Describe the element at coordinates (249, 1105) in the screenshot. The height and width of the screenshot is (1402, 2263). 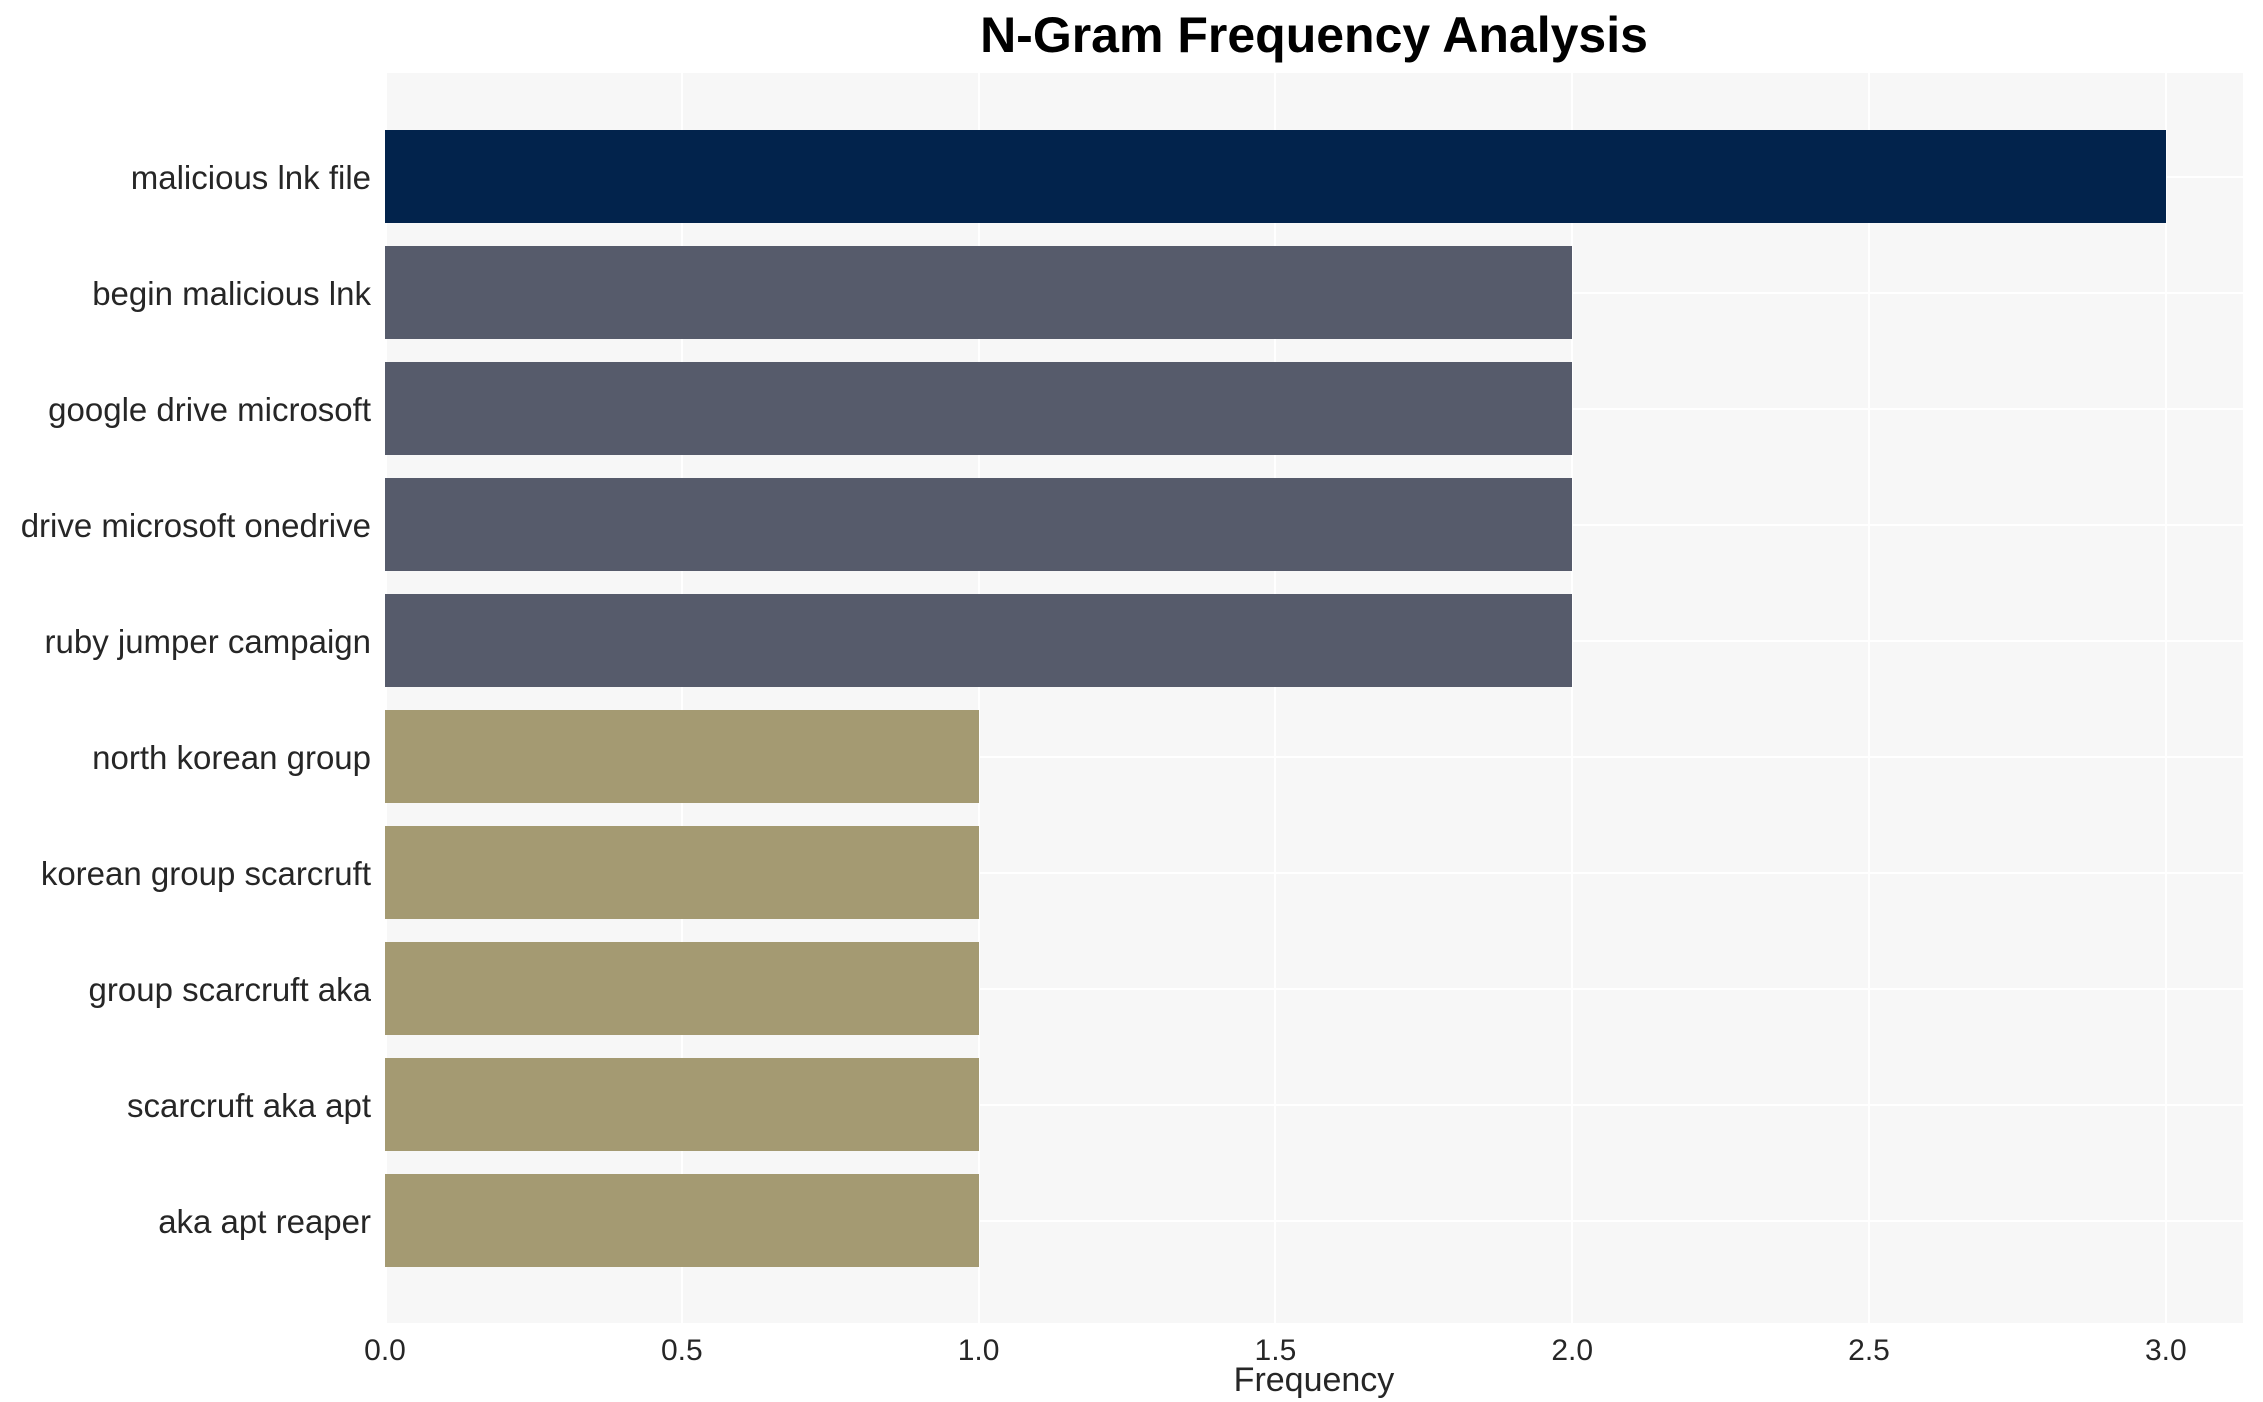
I see `y-tick-label: scarcruft aka apt` at that location.